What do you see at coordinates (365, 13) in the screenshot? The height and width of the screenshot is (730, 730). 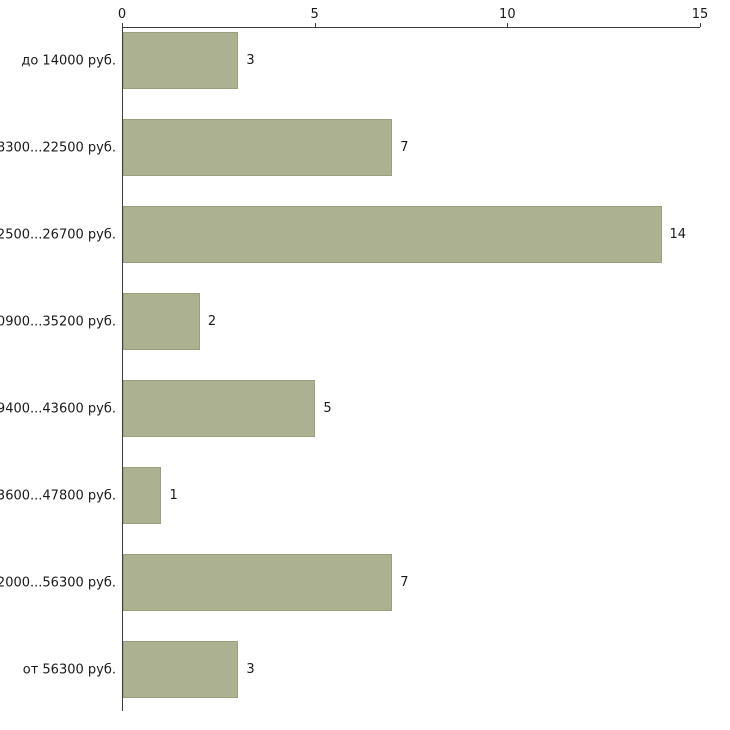 I see `x-axis: 0 5 10 15` at bounding box center [365, 13].